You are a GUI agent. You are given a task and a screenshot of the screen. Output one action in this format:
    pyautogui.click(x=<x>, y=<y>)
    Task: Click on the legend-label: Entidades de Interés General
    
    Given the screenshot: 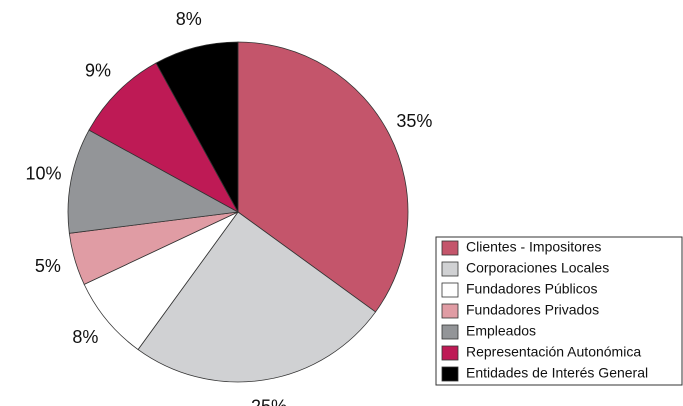 What is the action you would take?
    pyautogui.click(x=557, y=373)
    